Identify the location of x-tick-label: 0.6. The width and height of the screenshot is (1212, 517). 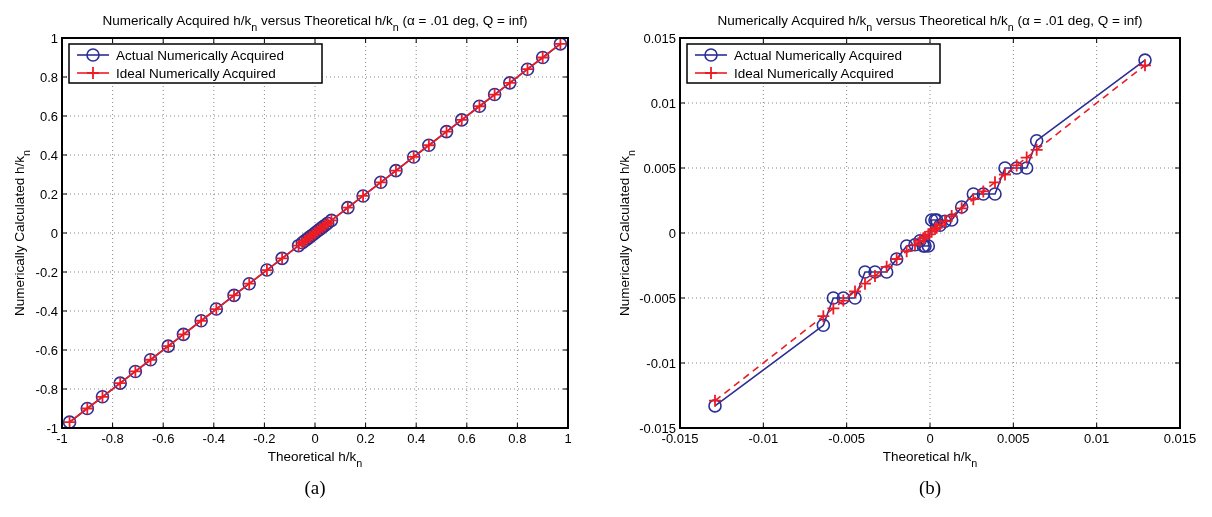
(466, 438).